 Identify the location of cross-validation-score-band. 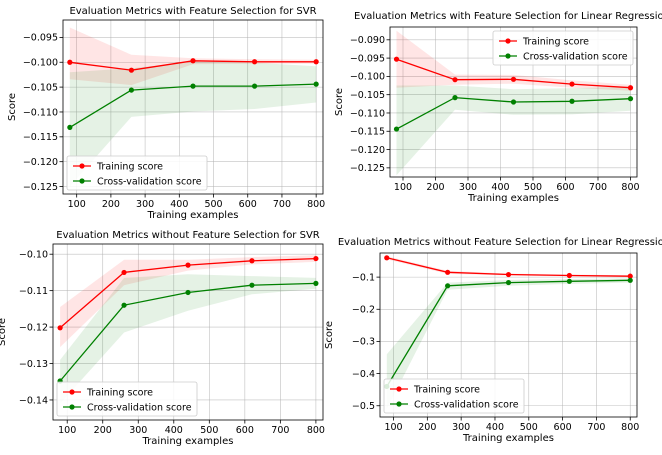
(193, 124).